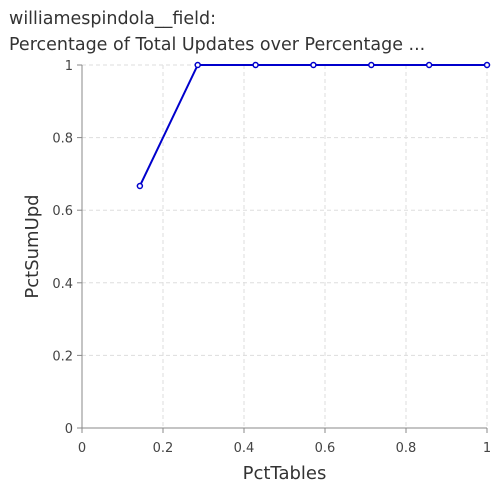 The width and height of the screenshot is (500, 500). Describe the element at coordinates (62, 356) in the screenshot. I see `y-tick-label: 0.2` at that location.